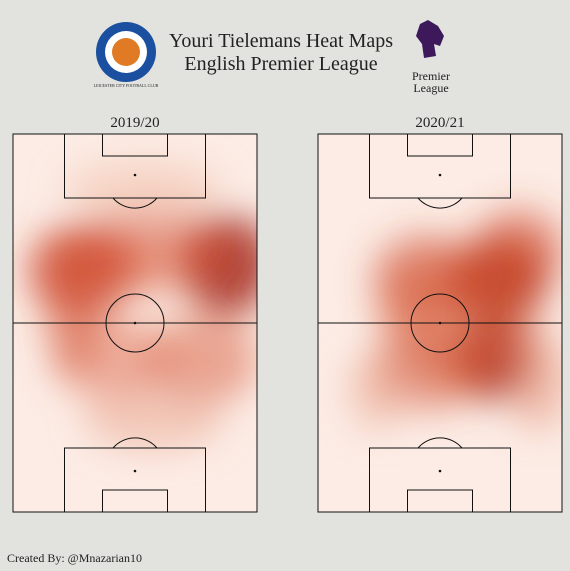  Describe the element at coordinates (126, 85) in the screenshot. I see `club-logo-text: LEICESTER CITY FOOTBALL CLUB` at that location.